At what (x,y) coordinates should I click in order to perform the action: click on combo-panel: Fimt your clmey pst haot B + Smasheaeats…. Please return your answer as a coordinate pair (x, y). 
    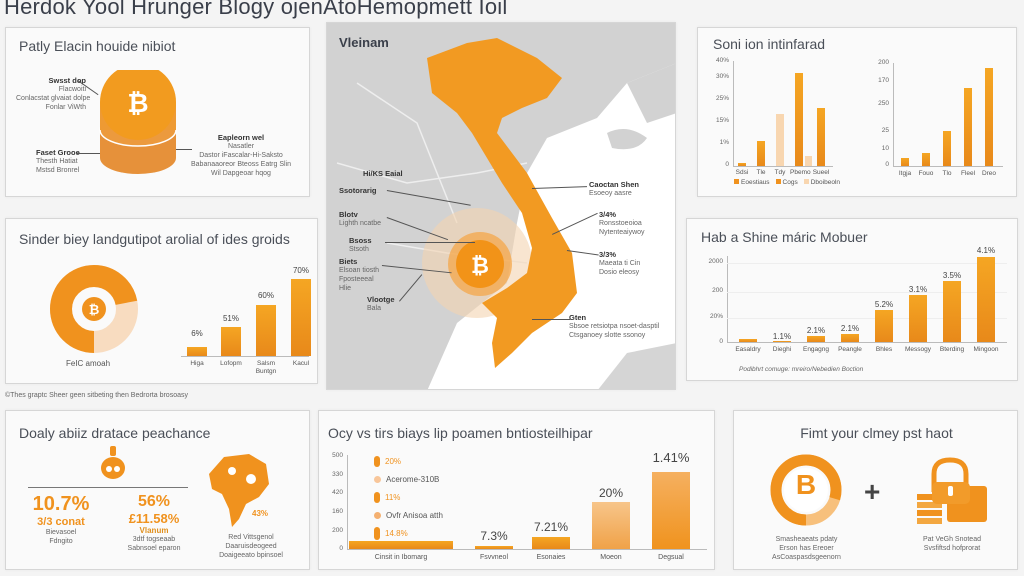
    Looking at the image, I should click on (875, 490).